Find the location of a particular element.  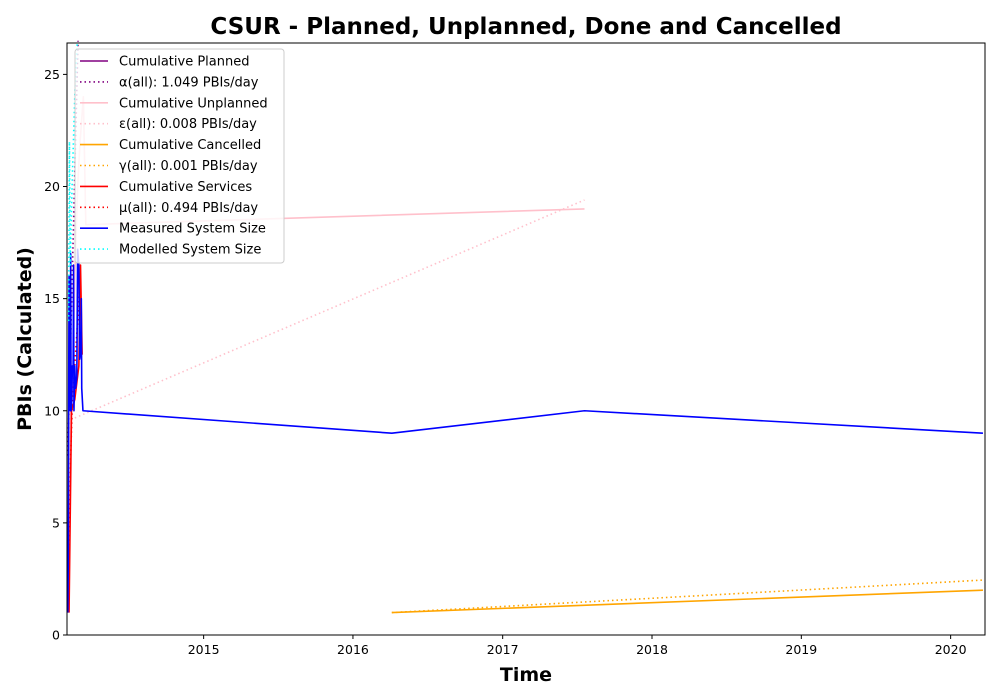

x-axis-label: Time is located at coordinates (526, 675).